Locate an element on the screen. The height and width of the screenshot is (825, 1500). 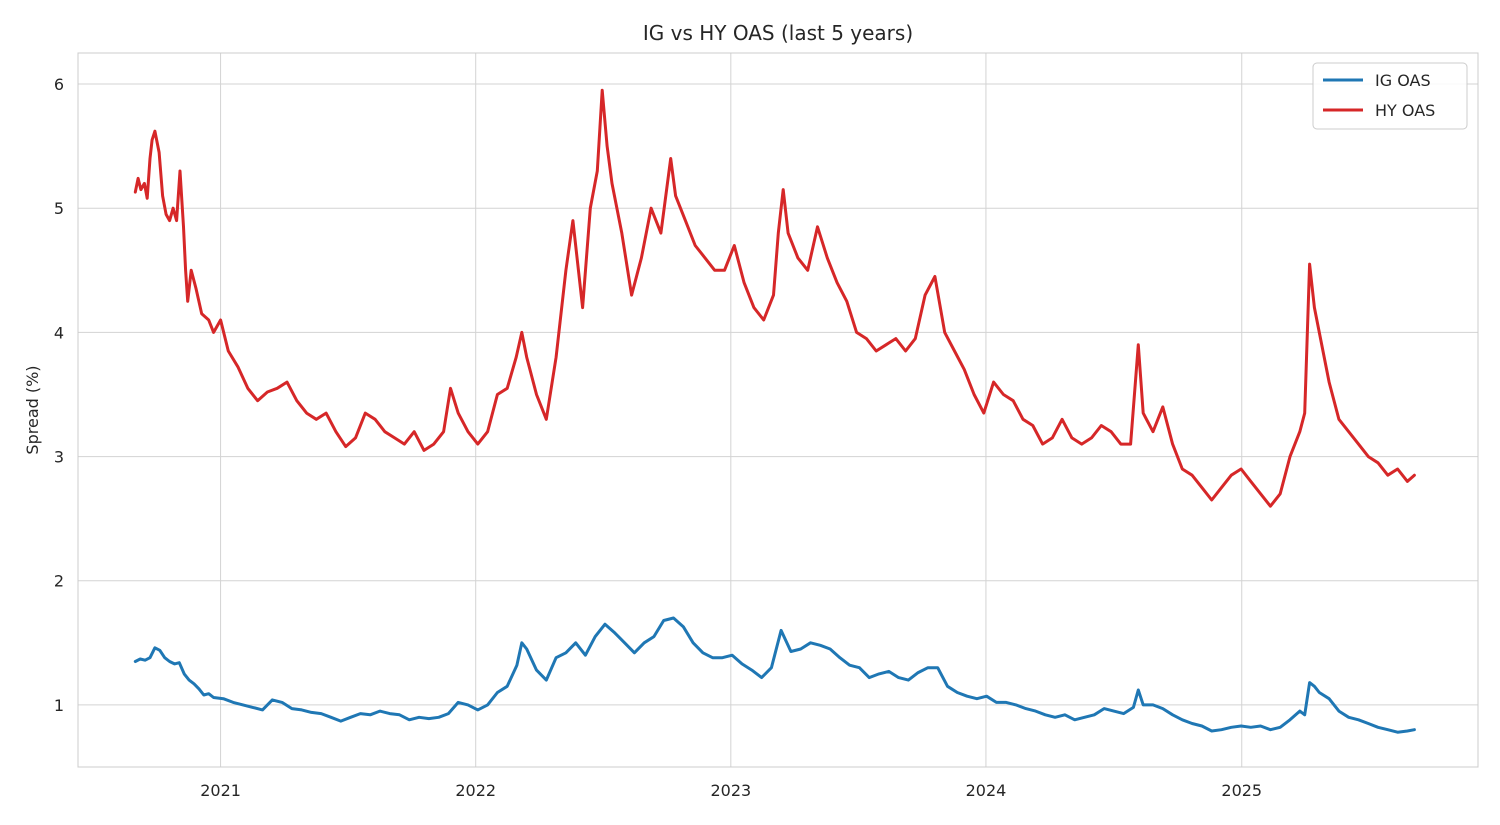
y-tick-label: 1 is located at coordinates (59, 705).